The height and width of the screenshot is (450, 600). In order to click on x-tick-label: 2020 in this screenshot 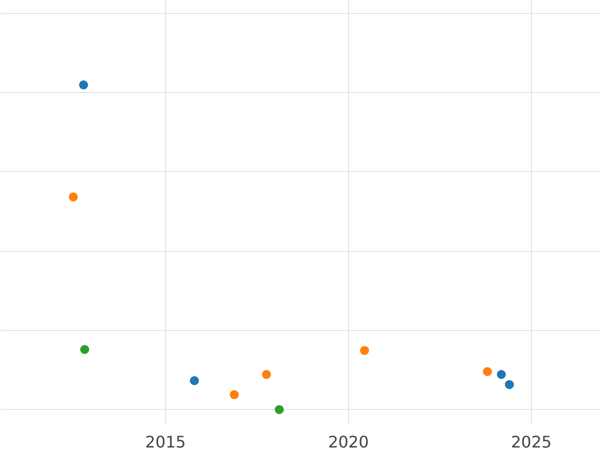, I will do `click(348, 441)`.